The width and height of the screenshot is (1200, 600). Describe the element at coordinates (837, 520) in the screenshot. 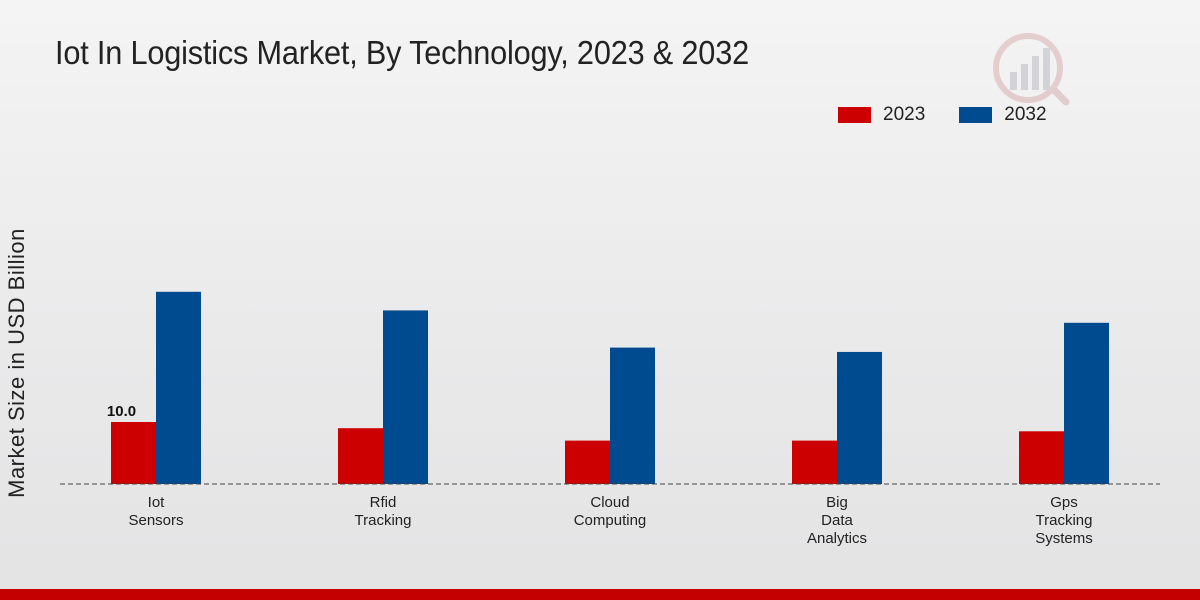

I see `x-tick-label-3: Big Data Analytics` at that location.